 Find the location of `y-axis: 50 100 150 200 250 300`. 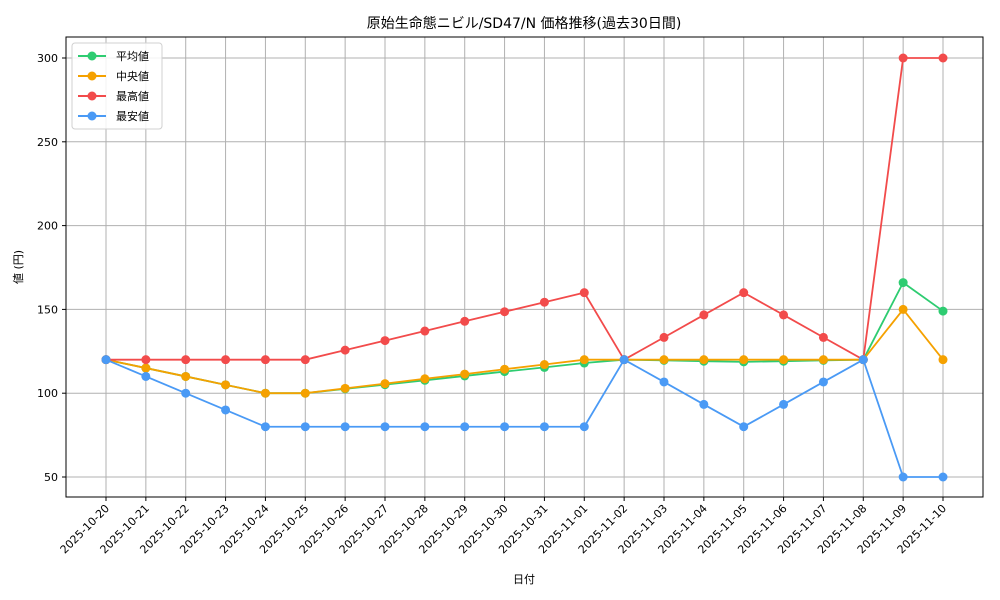

y-axis: 50 100 150 200 250 300 is located at coordinates (51, 268).